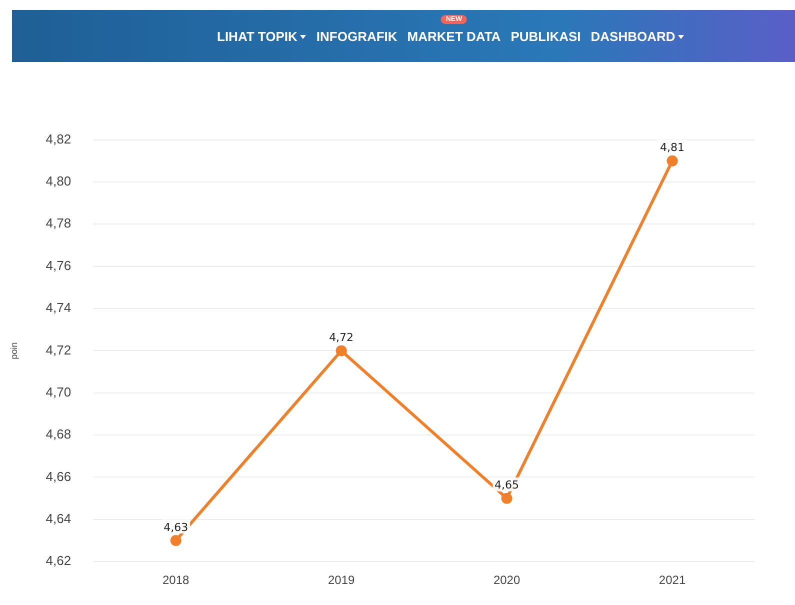 The height and width of the screenshot is (605, 795). Describe the element at coordinates (59, 560) in the screenshot. I see `y-tick-label: 4,62` at that location.